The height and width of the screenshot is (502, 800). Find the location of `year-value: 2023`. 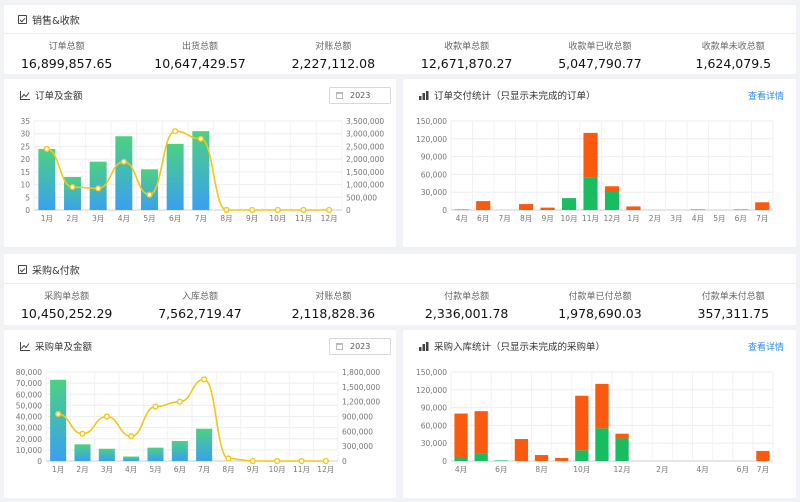

year-value: 2023 is located at coordinates (360, 95).